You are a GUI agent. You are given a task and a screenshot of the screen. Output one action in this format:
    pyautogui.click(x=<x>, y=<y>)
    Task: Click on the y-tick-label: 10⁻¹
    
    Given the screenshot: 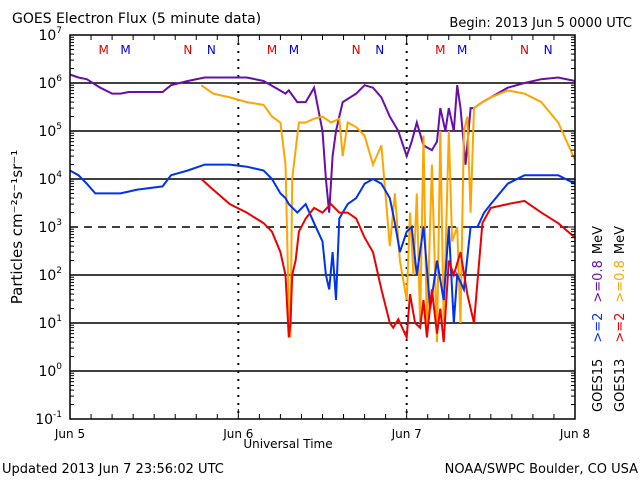 What is the action you would take?
    pyautogui.click(x=48, y=419)
    